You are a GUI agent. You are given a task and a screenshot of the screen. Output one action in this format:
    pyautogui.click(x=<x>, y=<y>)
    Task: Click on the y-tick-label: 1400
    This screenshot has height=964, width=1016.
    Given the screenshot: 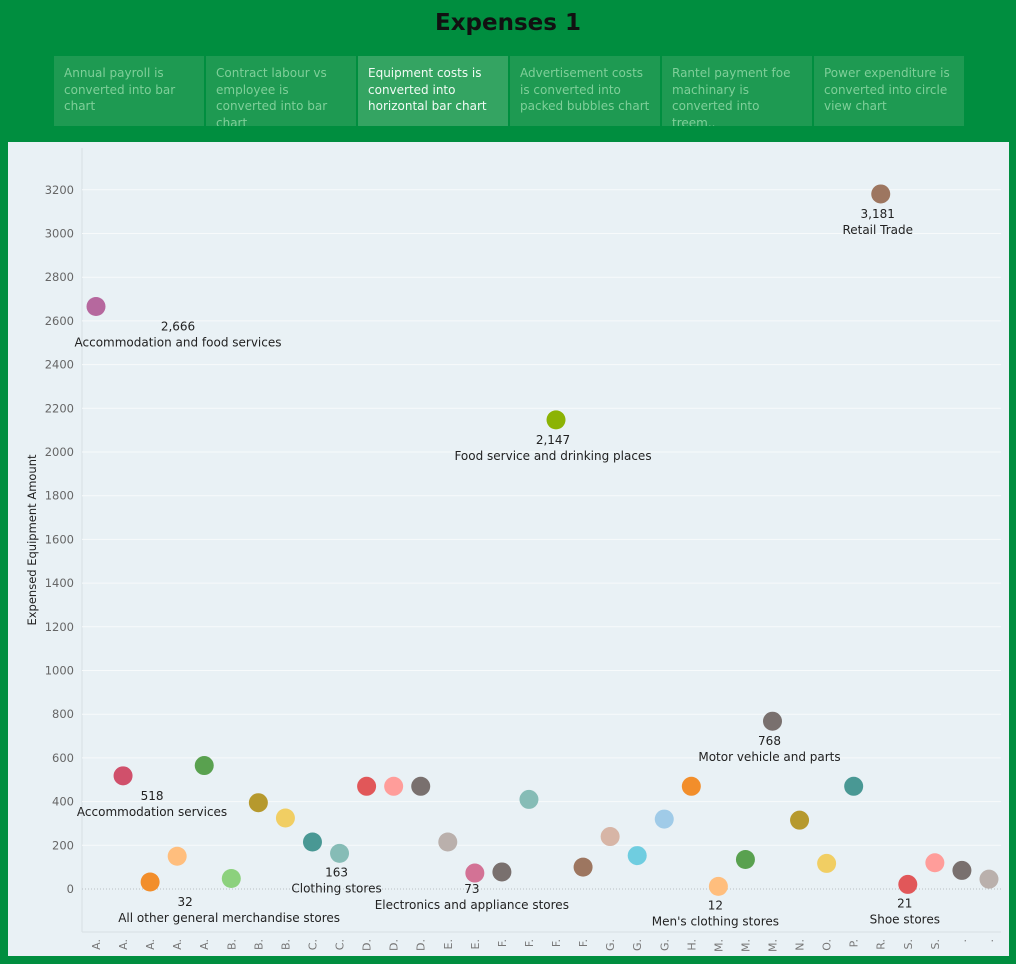 What is the action you would take?
    pyautogui.click(x=59, y=583)
    